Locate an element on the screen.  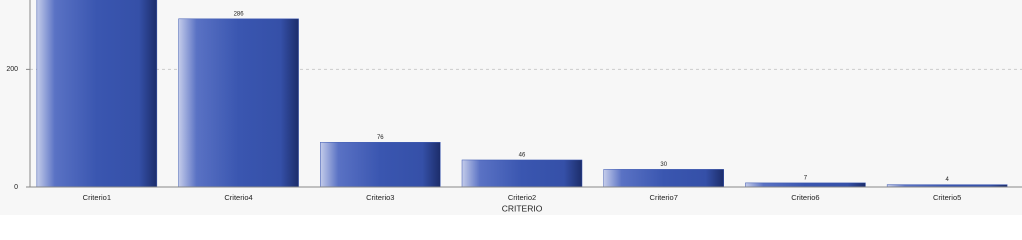
value-label: 4 is located at coordinates (947, 180).